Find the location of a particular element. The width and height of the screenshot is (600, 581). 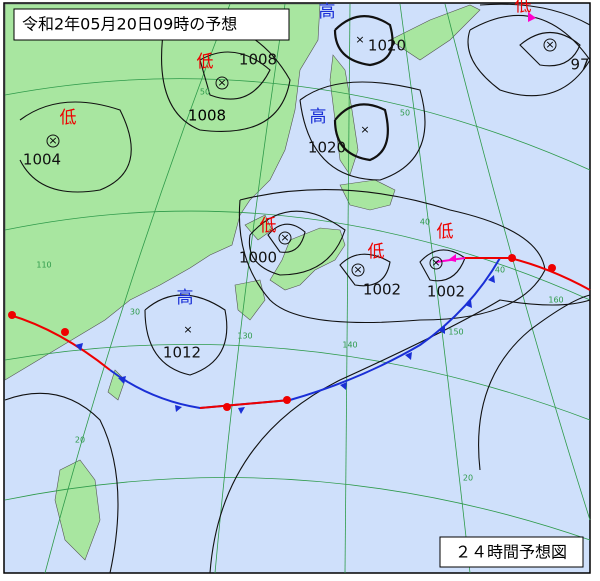

pressure-label: 1012 is located at coordinates (182, 353).